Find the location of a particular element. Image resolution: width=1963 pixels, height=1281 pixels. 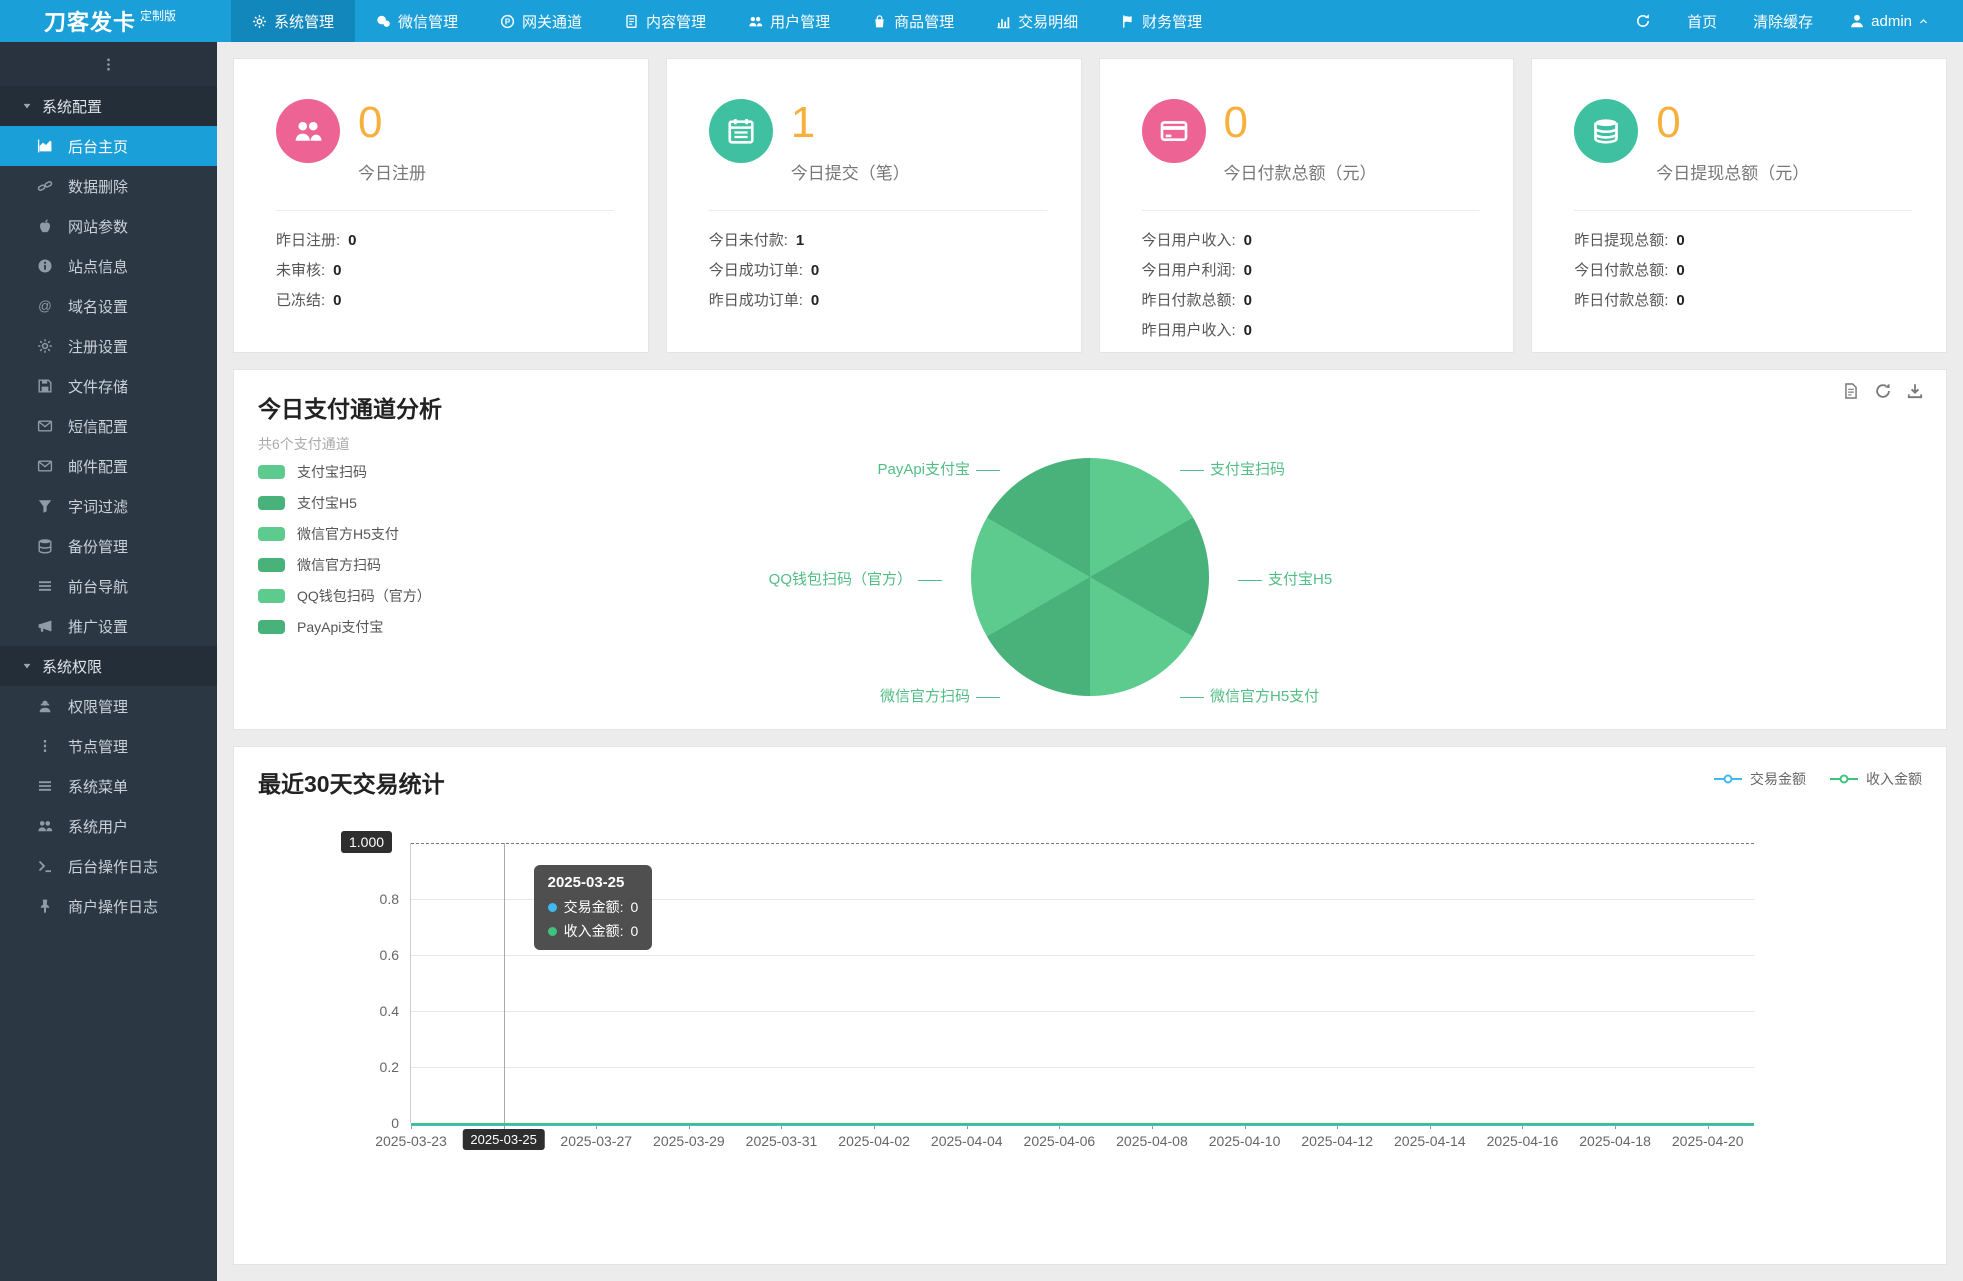

series-line-trade is located at coordinates (1082, 1125).